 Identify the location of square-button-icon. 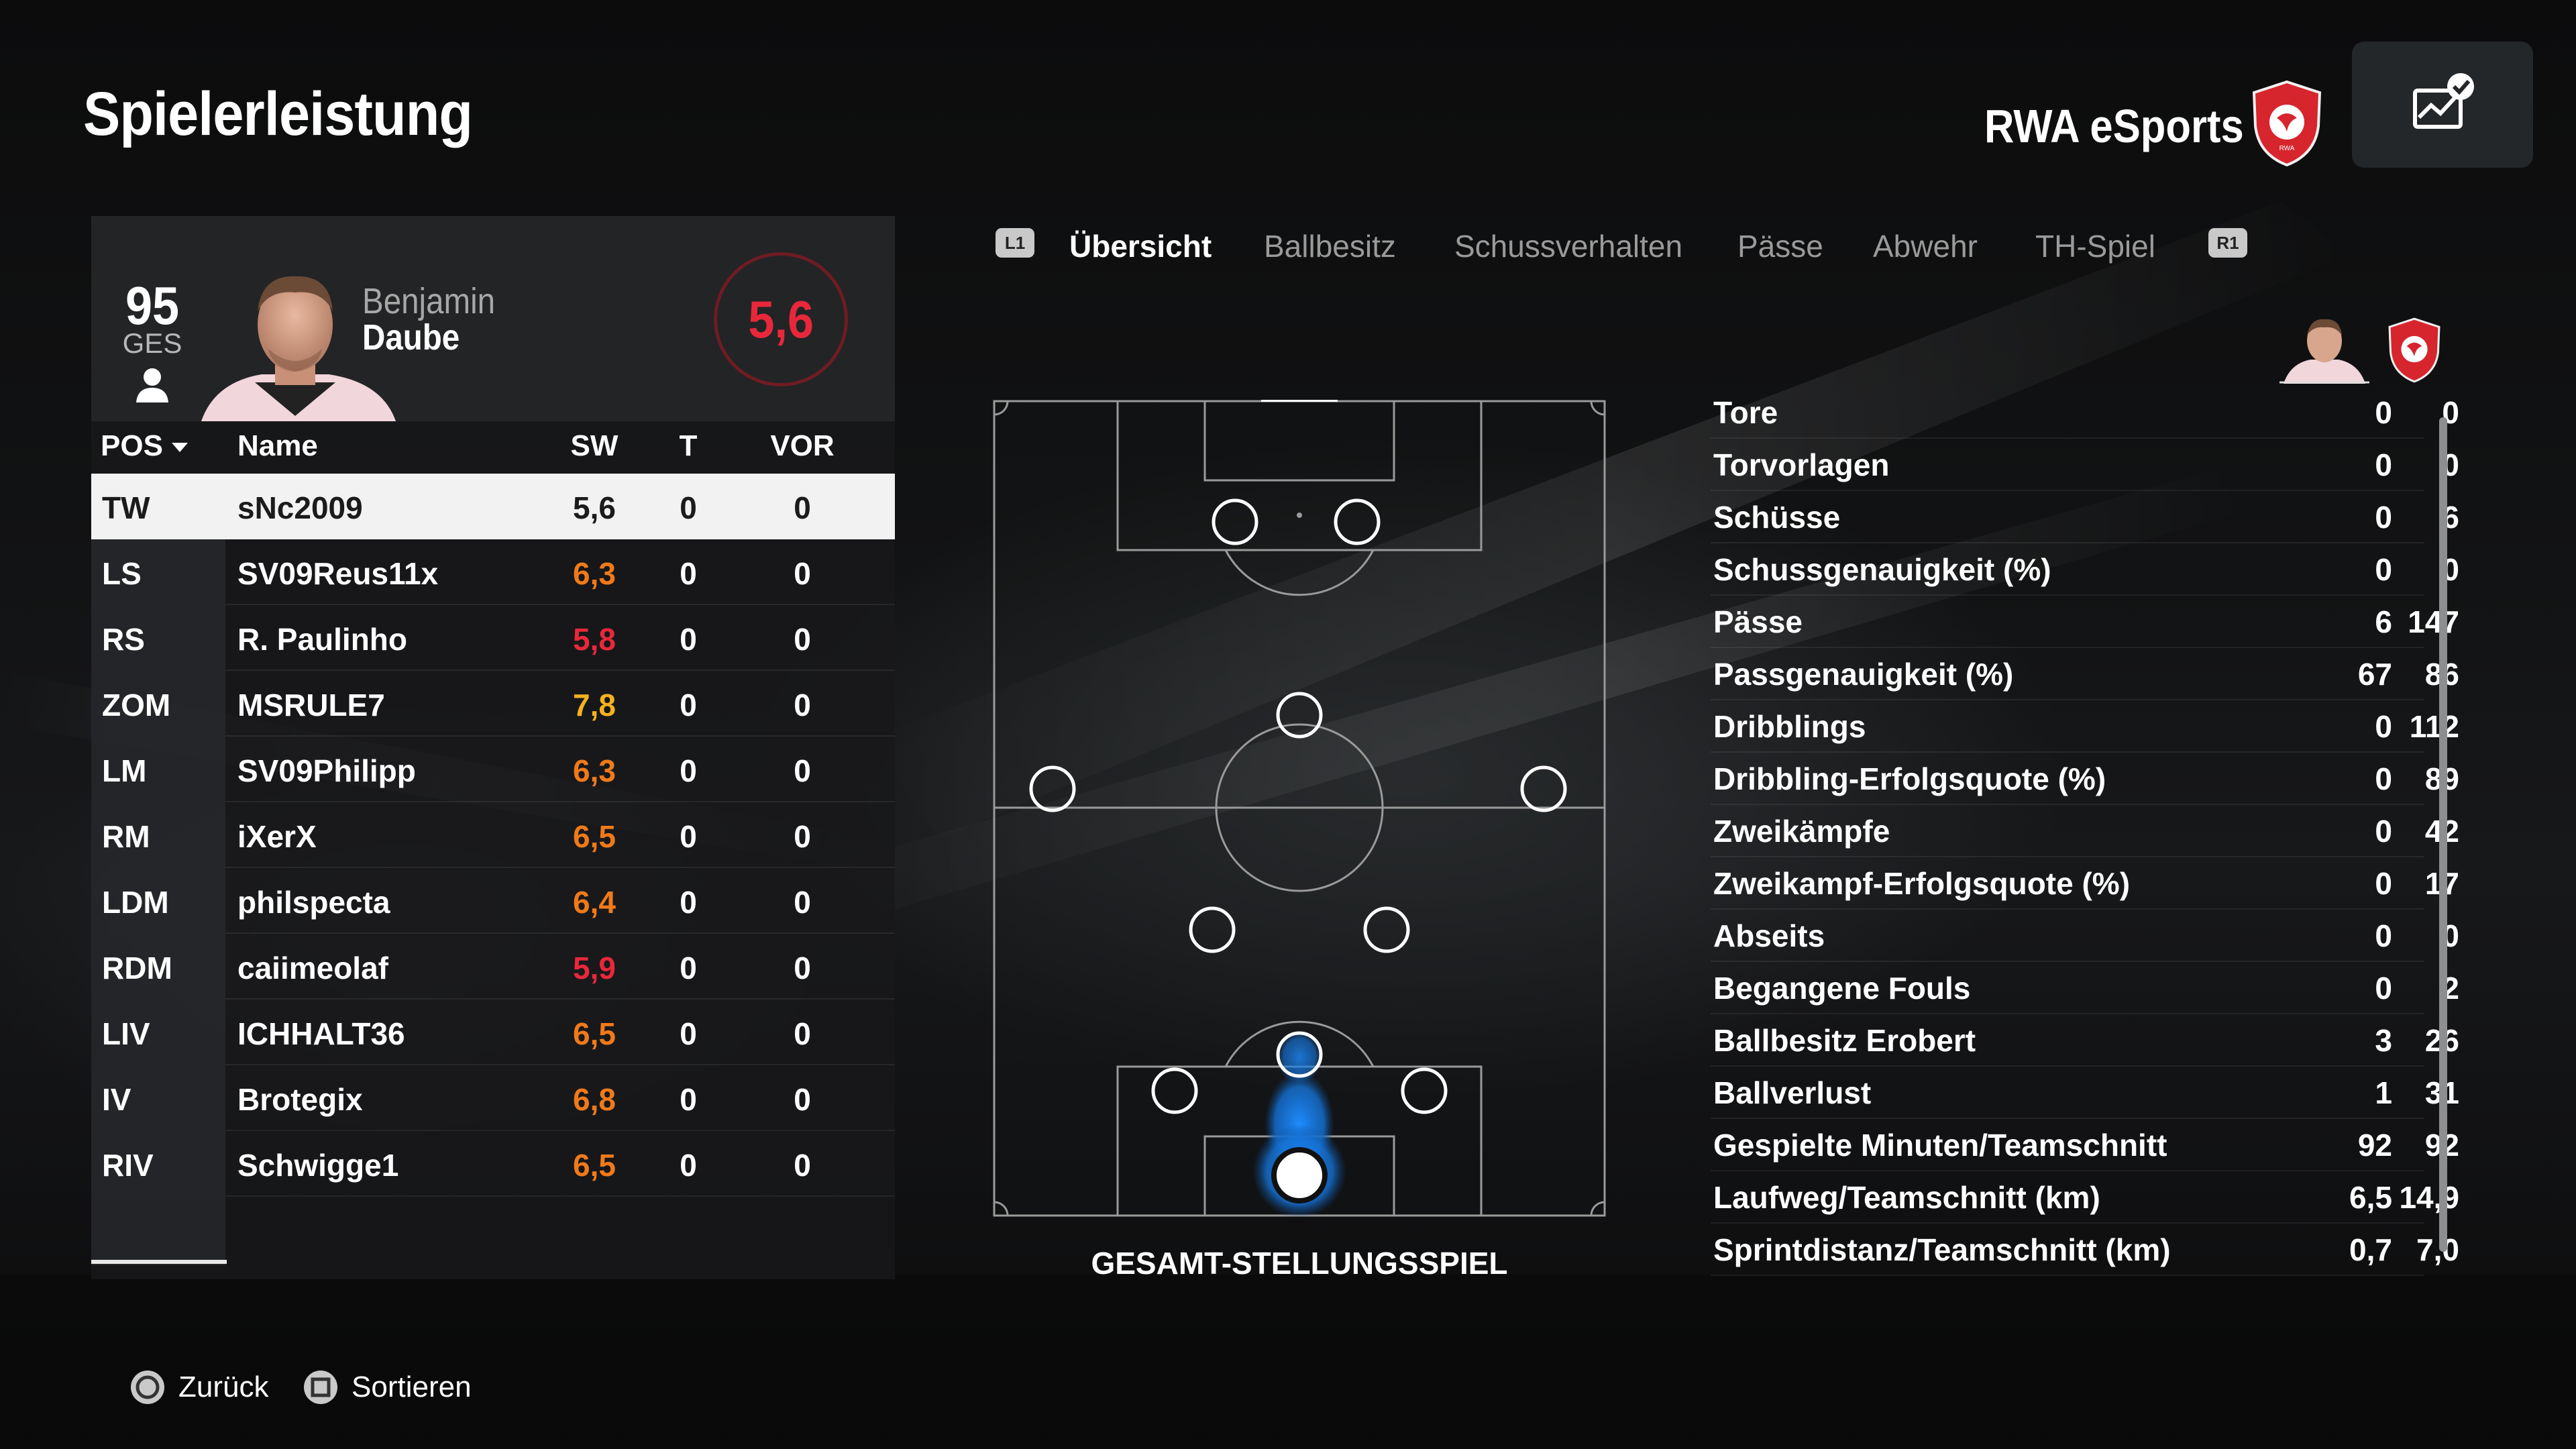
(320, 1387).